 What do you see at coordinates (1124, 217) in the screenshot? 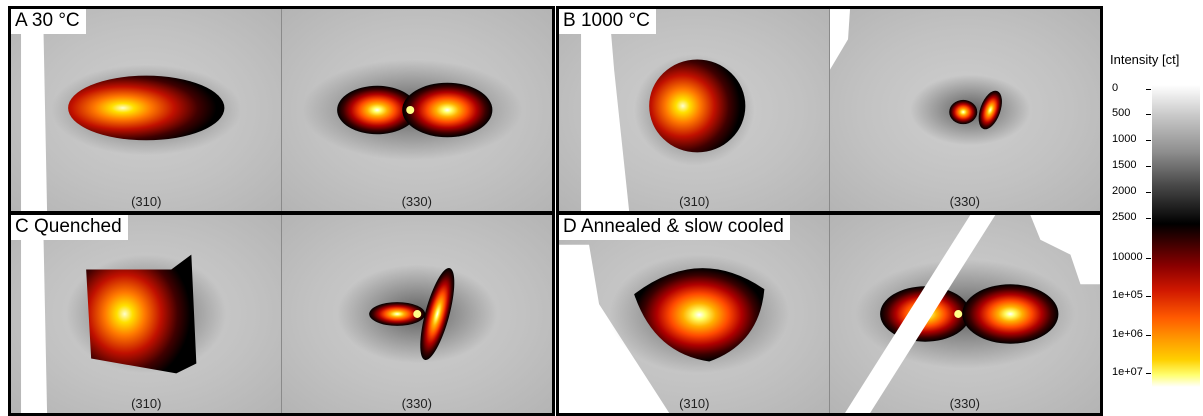
I see `colorbar-tick-label: 2500` at bounding box center [1124, 217].